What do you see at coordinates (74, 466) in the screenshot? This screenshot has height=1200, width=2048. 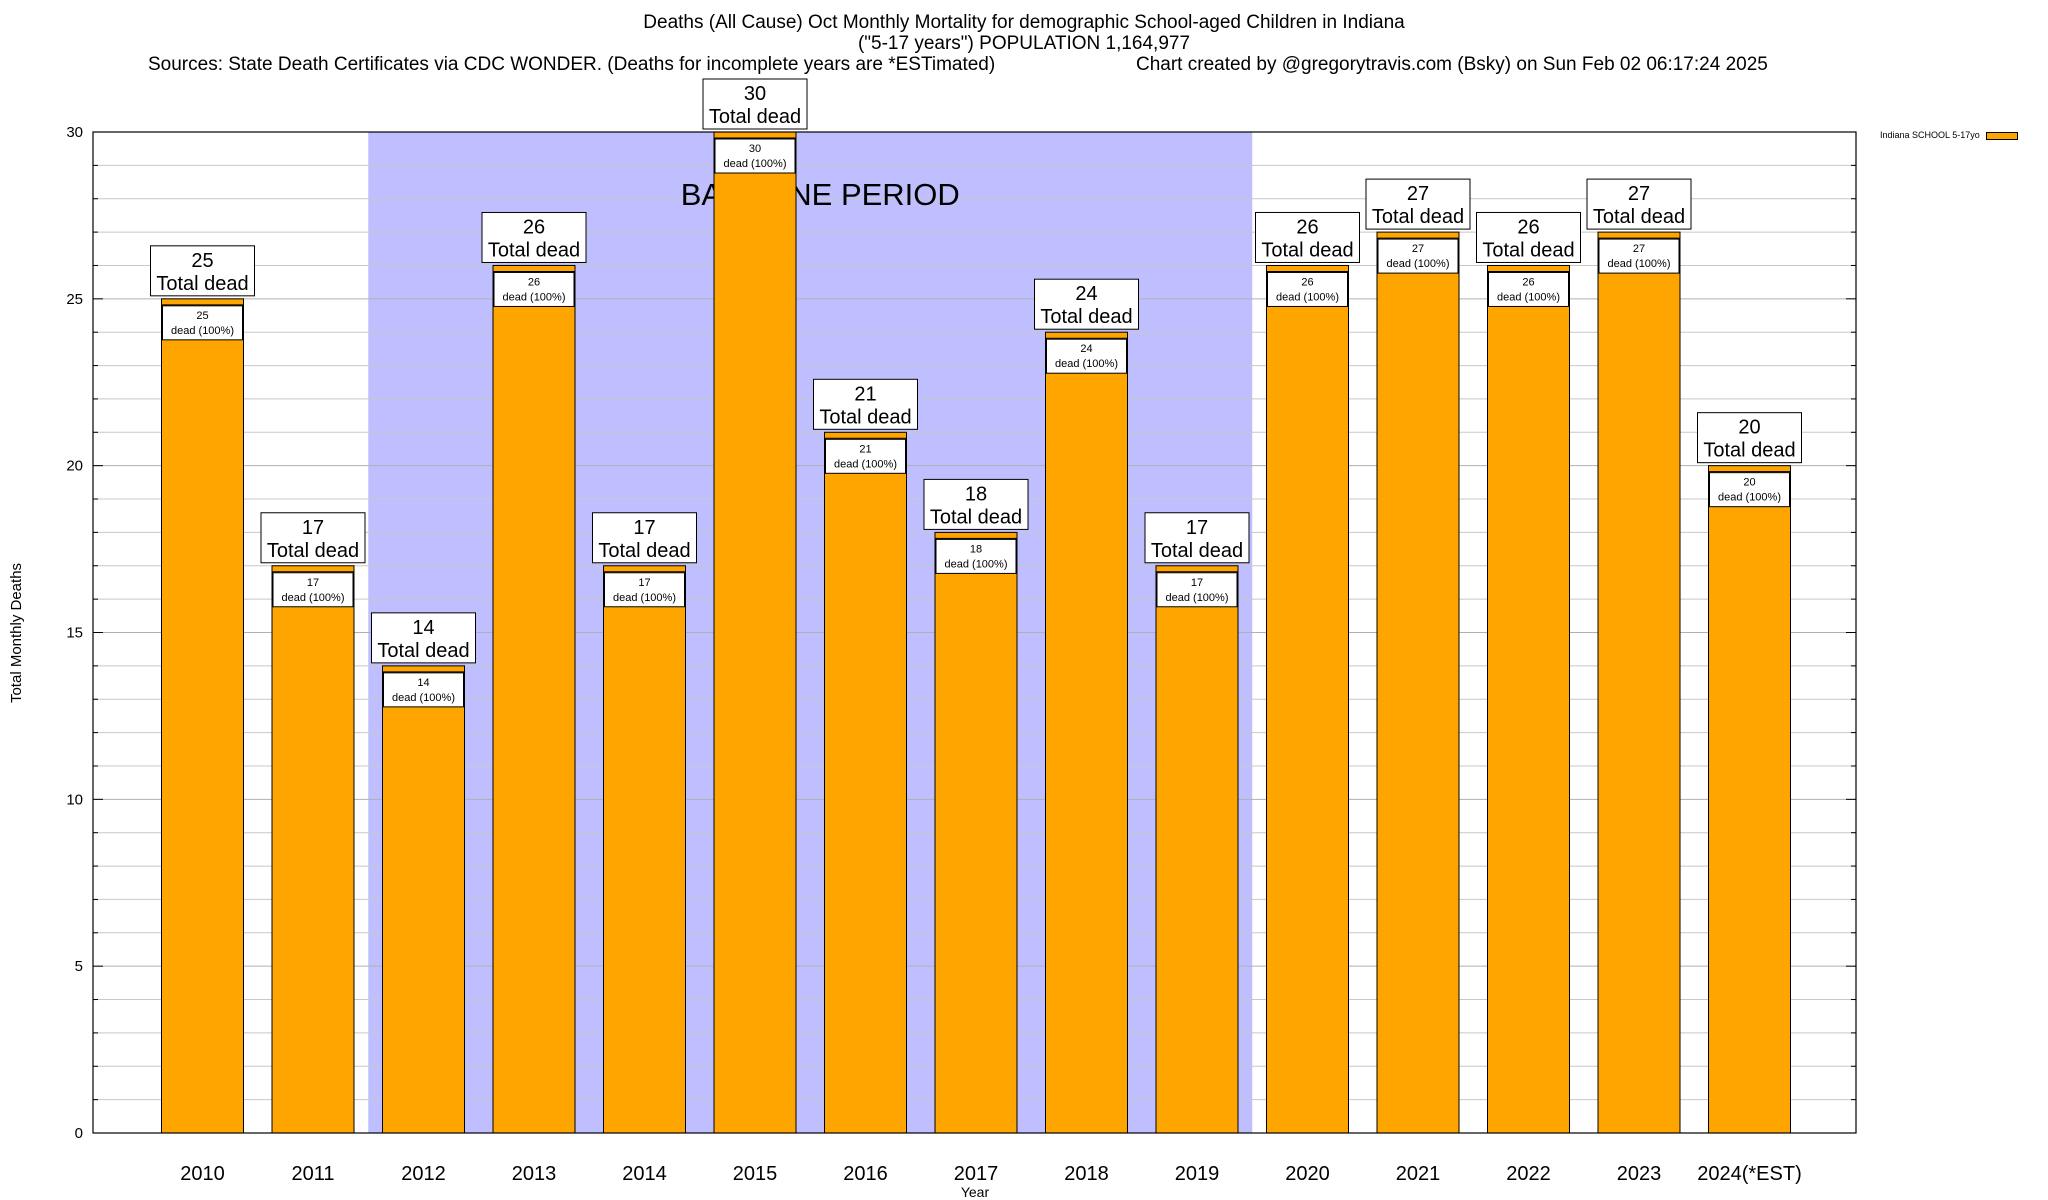 I see `y-tick-label: 20` at bounding box center [74, 466].